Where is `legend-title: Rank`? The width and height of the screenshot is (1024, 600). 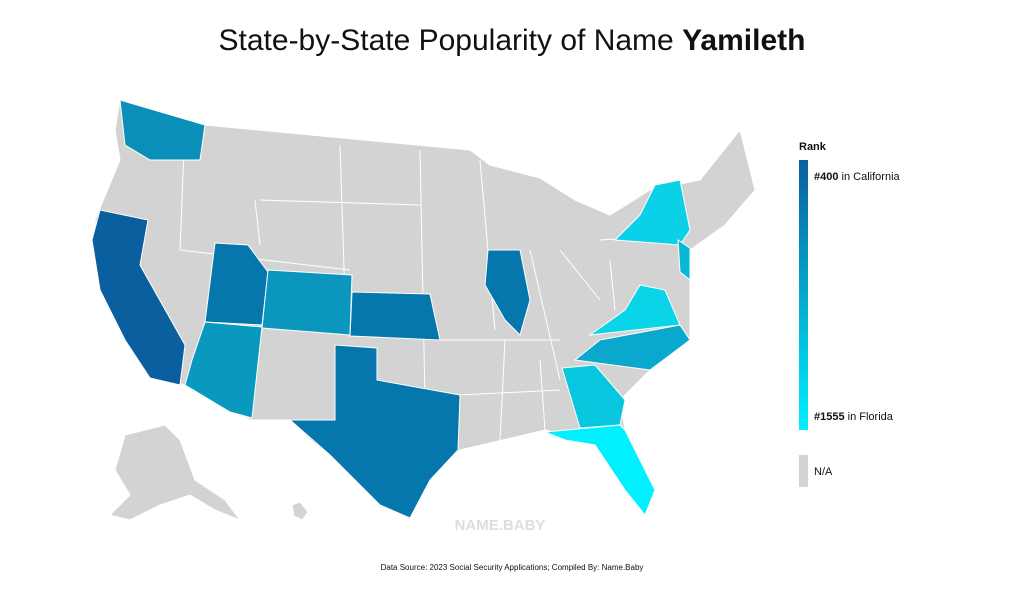 legend-title: Rank is located at coordinates (813, 147).